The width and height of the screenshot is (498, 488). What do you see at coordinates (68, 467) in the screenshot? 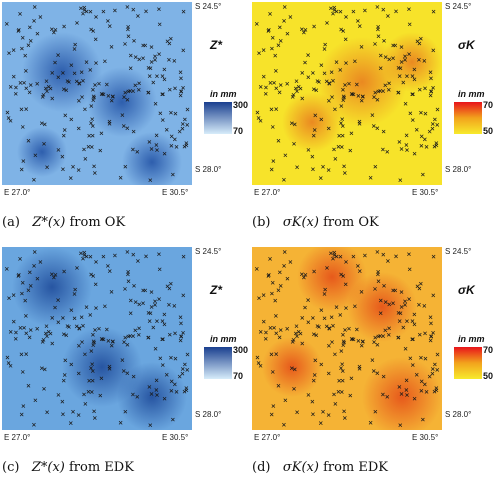
I see `caption: (c) Z*(x) from EDK` at bounding box center [68, 467].